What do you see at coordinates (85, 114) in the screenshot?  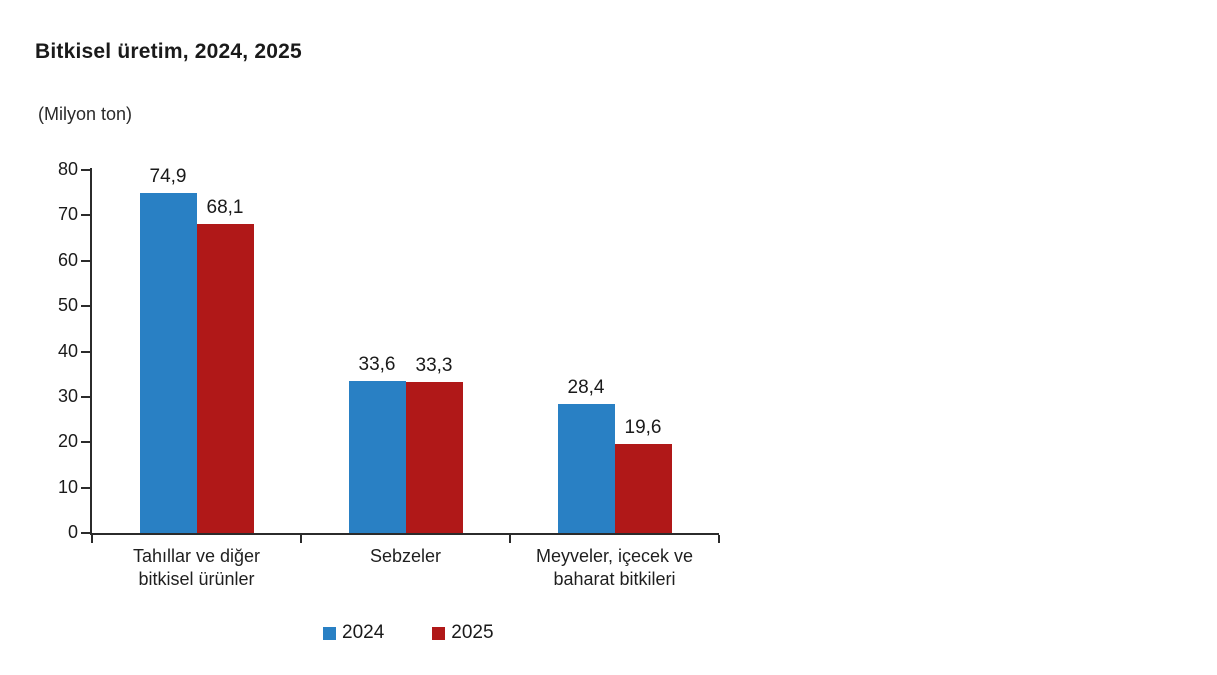 I see `unit-label: (Milyon ton)` at bounding box center [85, 114].